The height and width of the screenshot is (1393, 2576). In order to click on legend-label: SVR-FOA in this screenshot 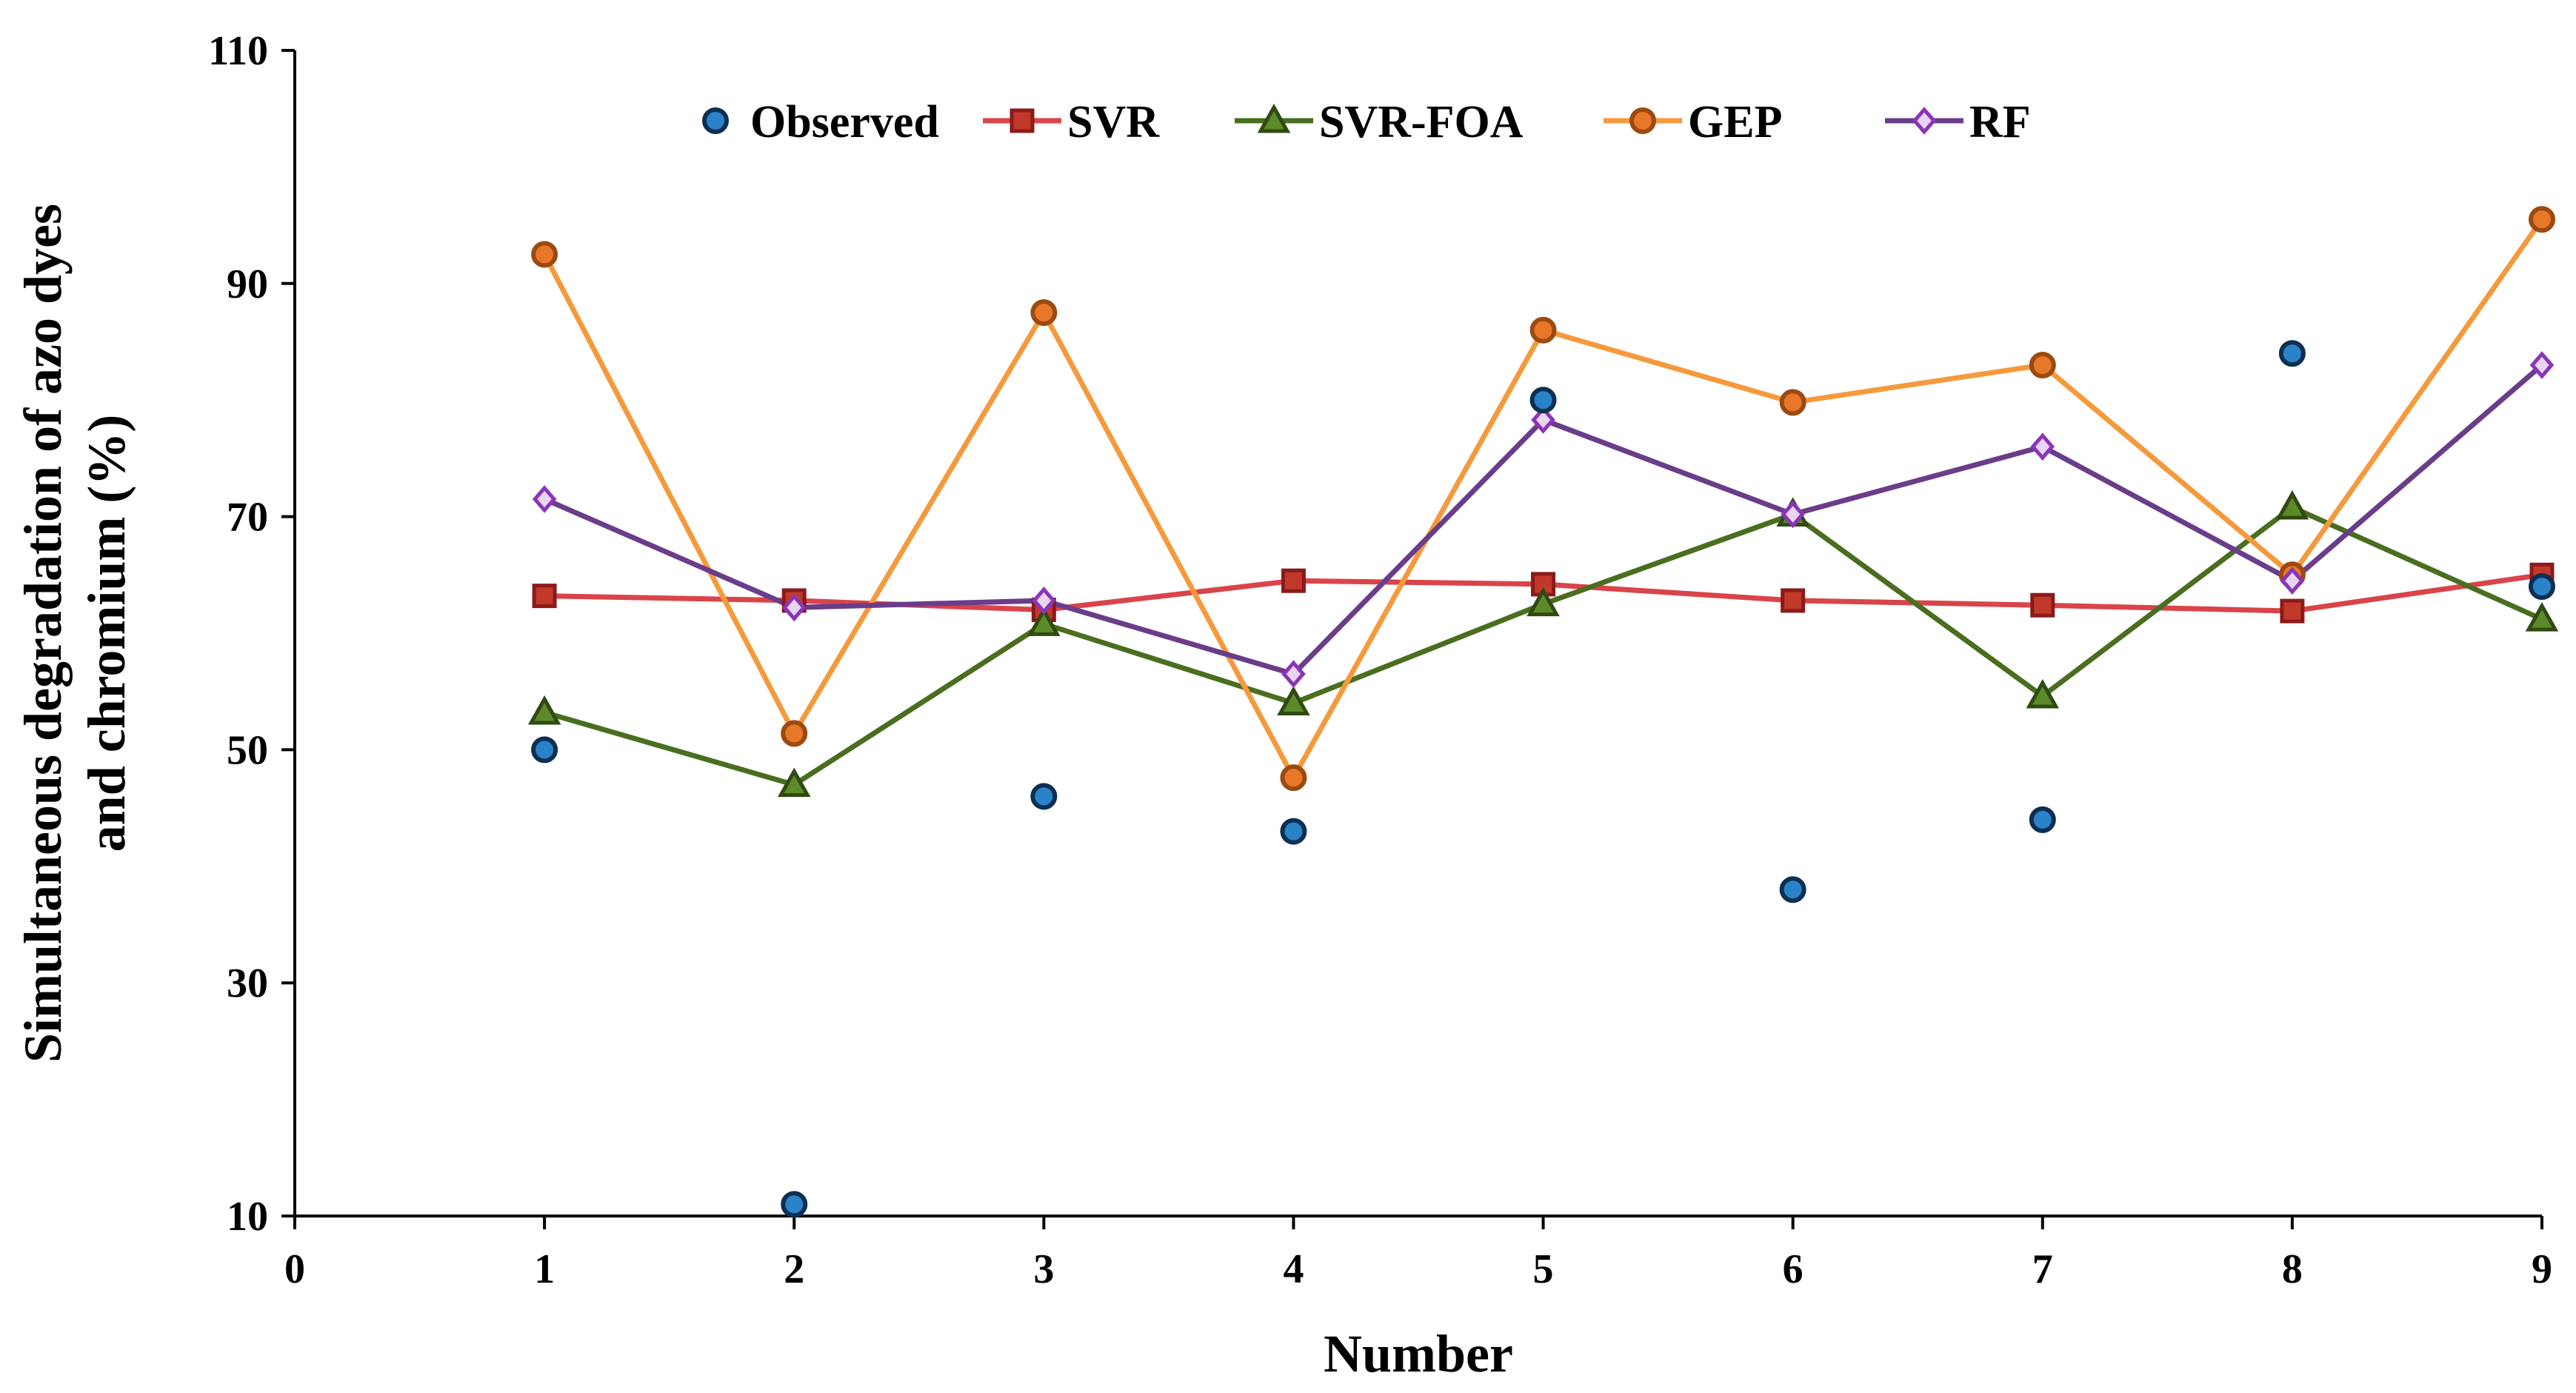, I will do `click(1421, 122)`.